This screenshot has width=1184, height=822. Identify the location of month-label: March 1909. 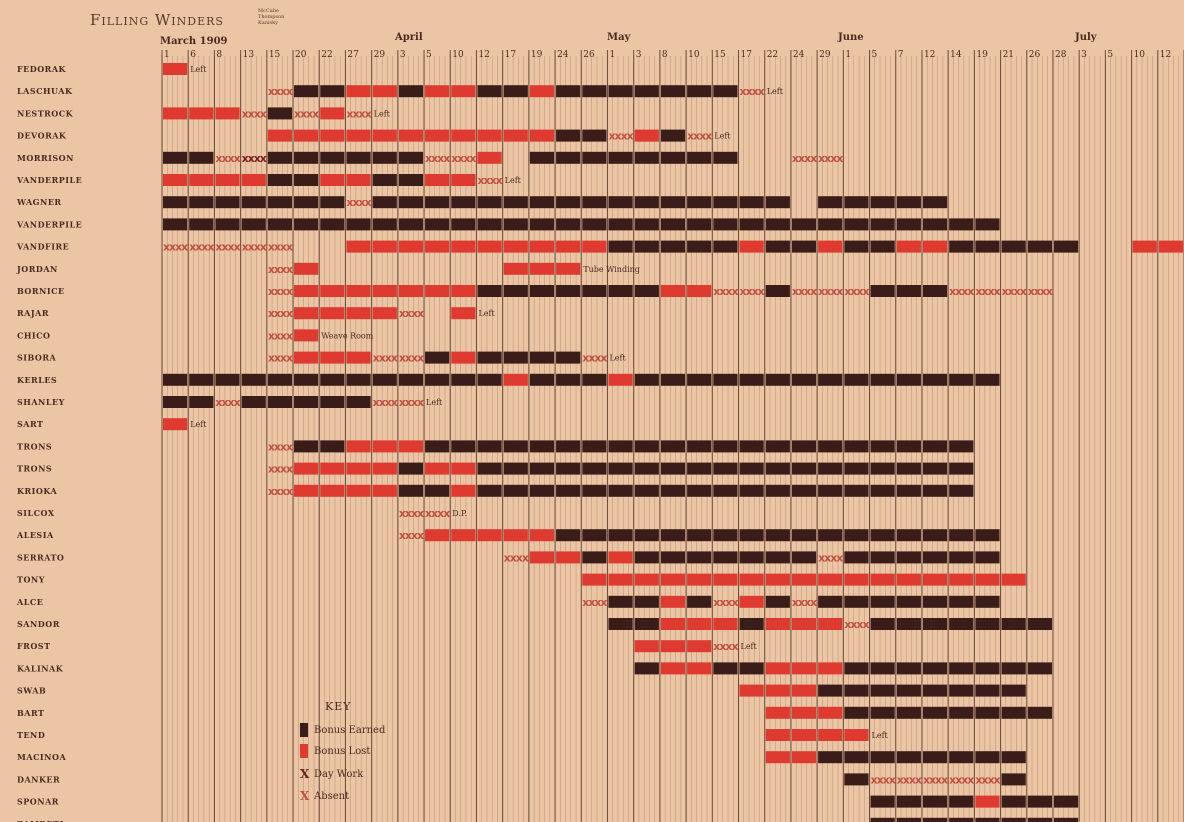
(194, 41).